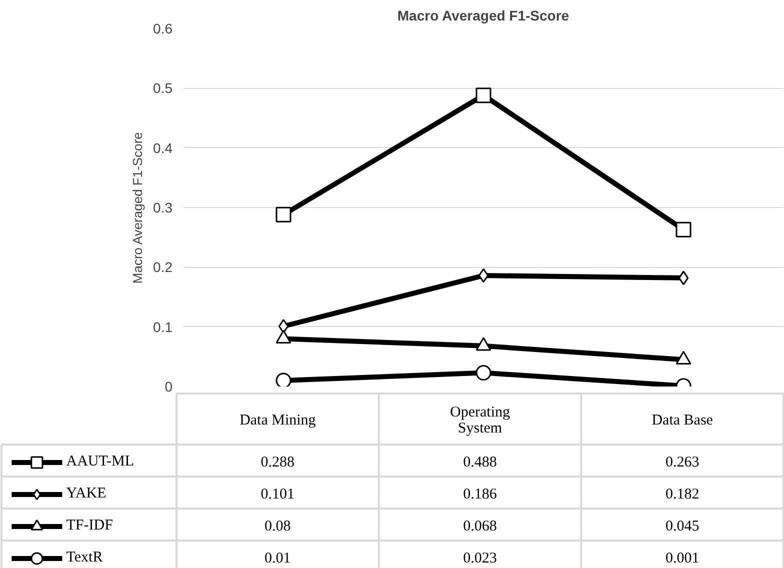 The image size is (784, 568). I want to click on y-tick-label: 0.3, so click(163, 208).